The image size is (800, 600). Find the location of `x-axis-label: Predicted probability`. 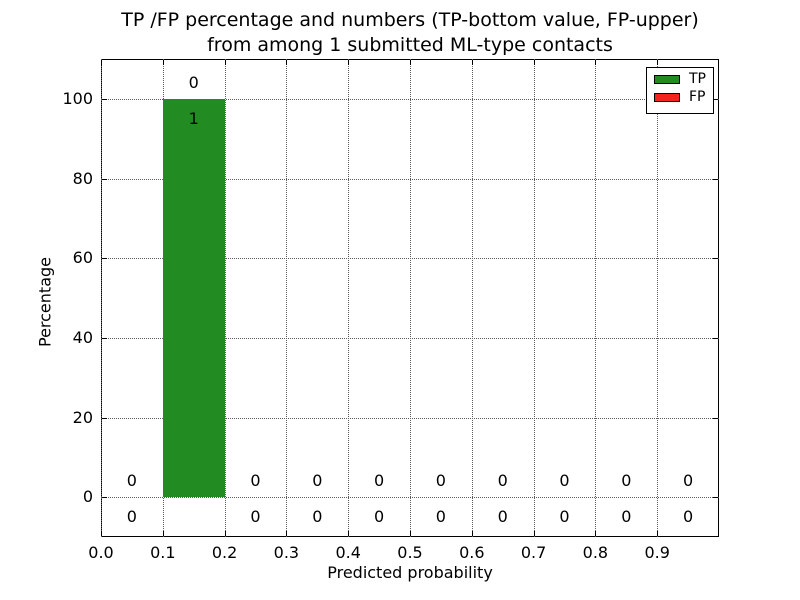

x-axis-label: Predicted probability is located at coordinates (410, 572).